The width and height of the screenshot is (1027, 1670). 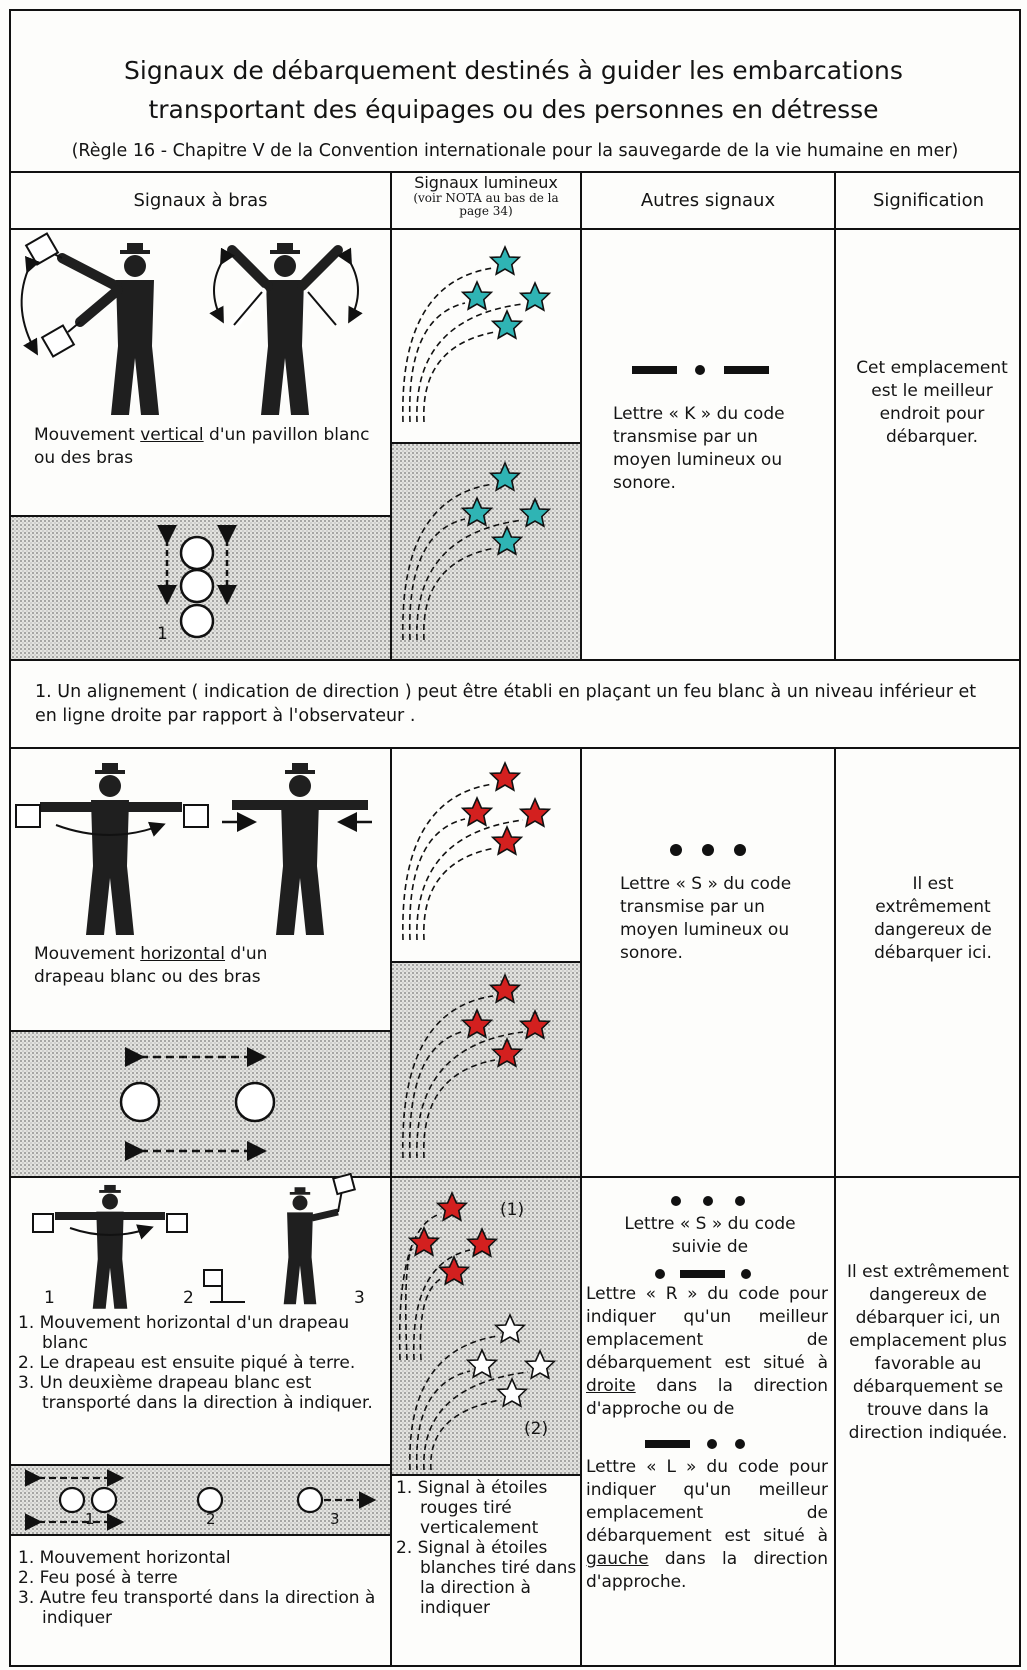 What do you see at coordinates (87, 954) in the screenshot?
I see `text: Mouvement` at bounding box center [87, 954].